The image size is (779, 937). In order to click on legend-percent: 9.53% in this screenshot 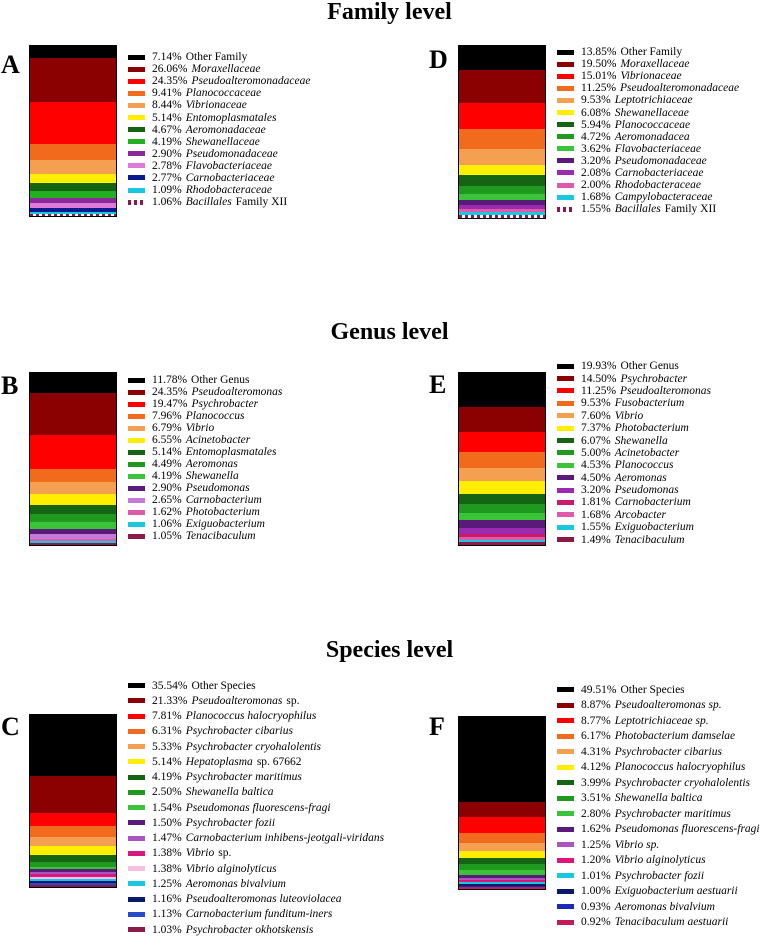, I will do `click(596, 403)`.